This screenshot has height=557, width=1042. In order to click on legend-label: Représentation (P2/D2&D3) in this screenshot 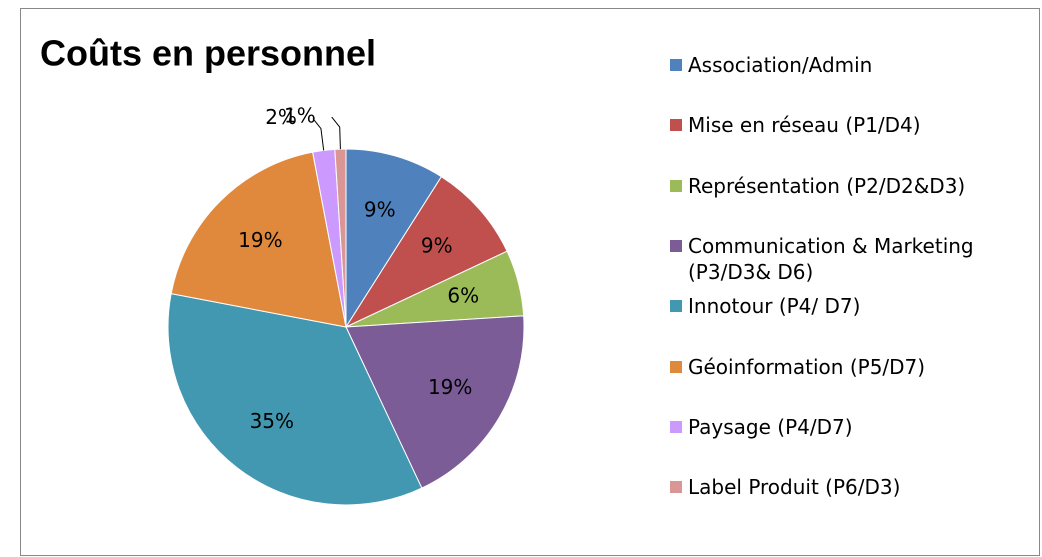, I will do `click(827, 185)`.